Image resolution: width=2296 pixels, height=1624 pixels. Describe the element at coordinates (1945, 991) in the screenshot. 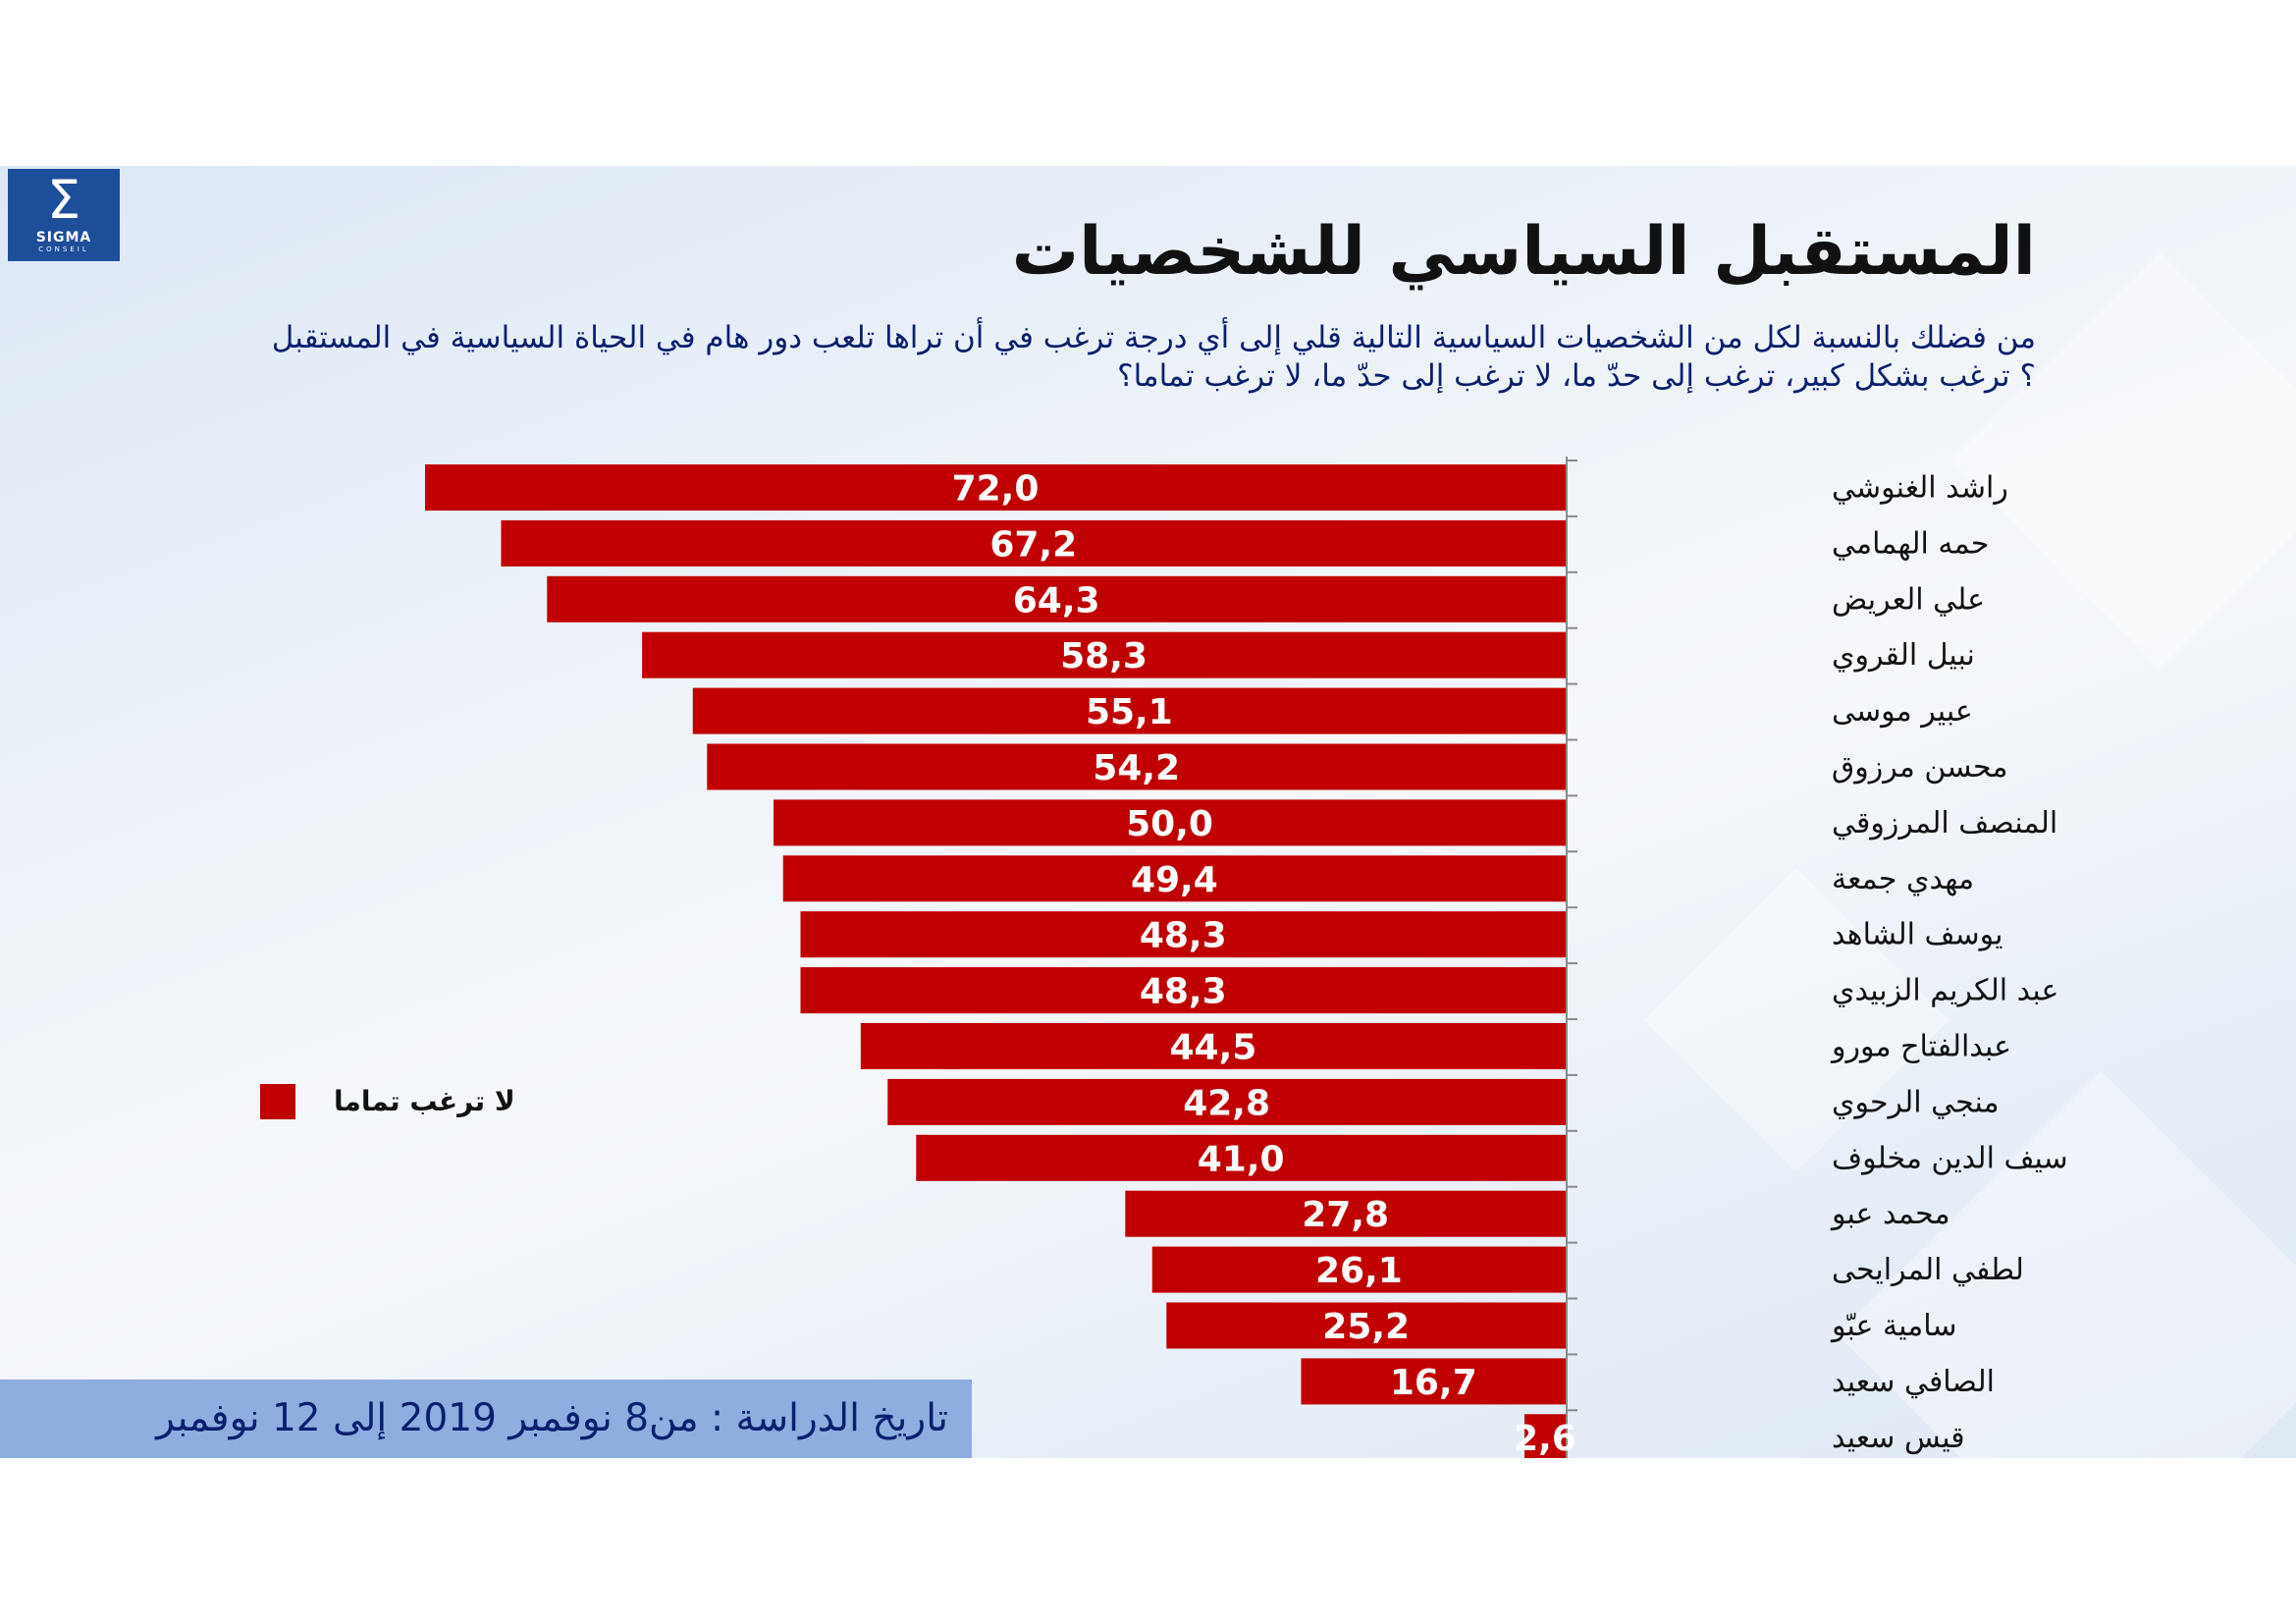

I see `category-label: عبد الكريم الزبيدي` at that location.